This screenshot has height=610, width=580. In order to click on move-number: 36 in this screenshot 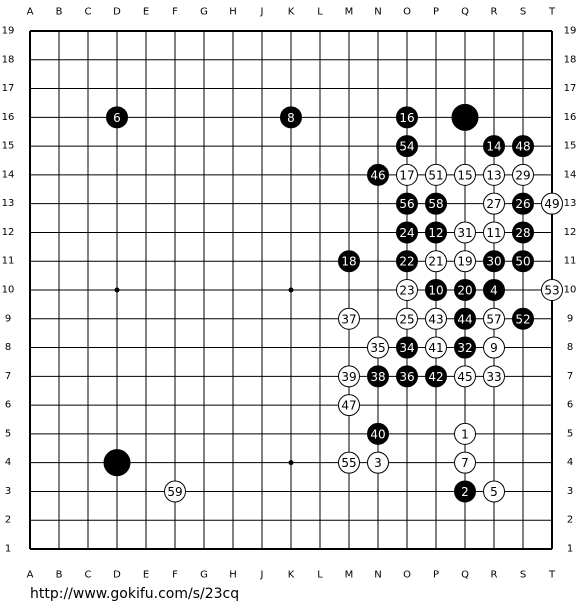, I will do `click(406, 377)`.